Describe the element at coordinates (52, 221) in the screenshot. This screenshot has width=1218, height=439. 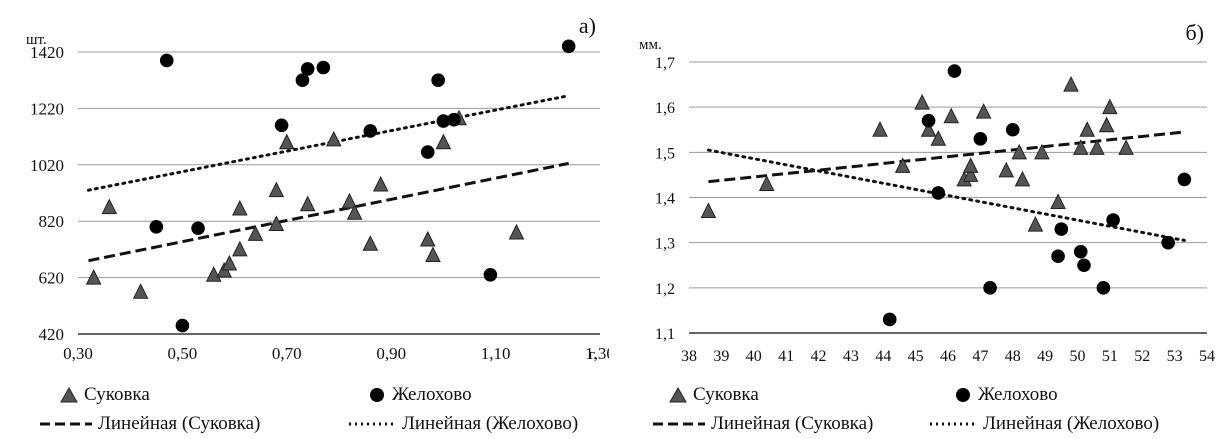
I see `y-tick-label: 820` at that location.